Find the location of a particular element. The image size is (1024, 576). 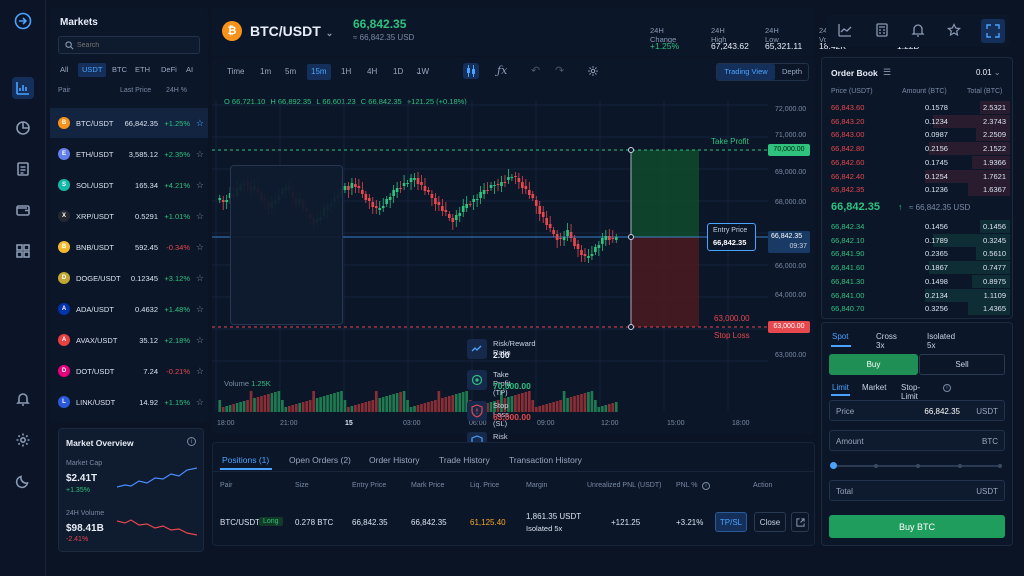

moon-icon is located at coordinates (23, 481).